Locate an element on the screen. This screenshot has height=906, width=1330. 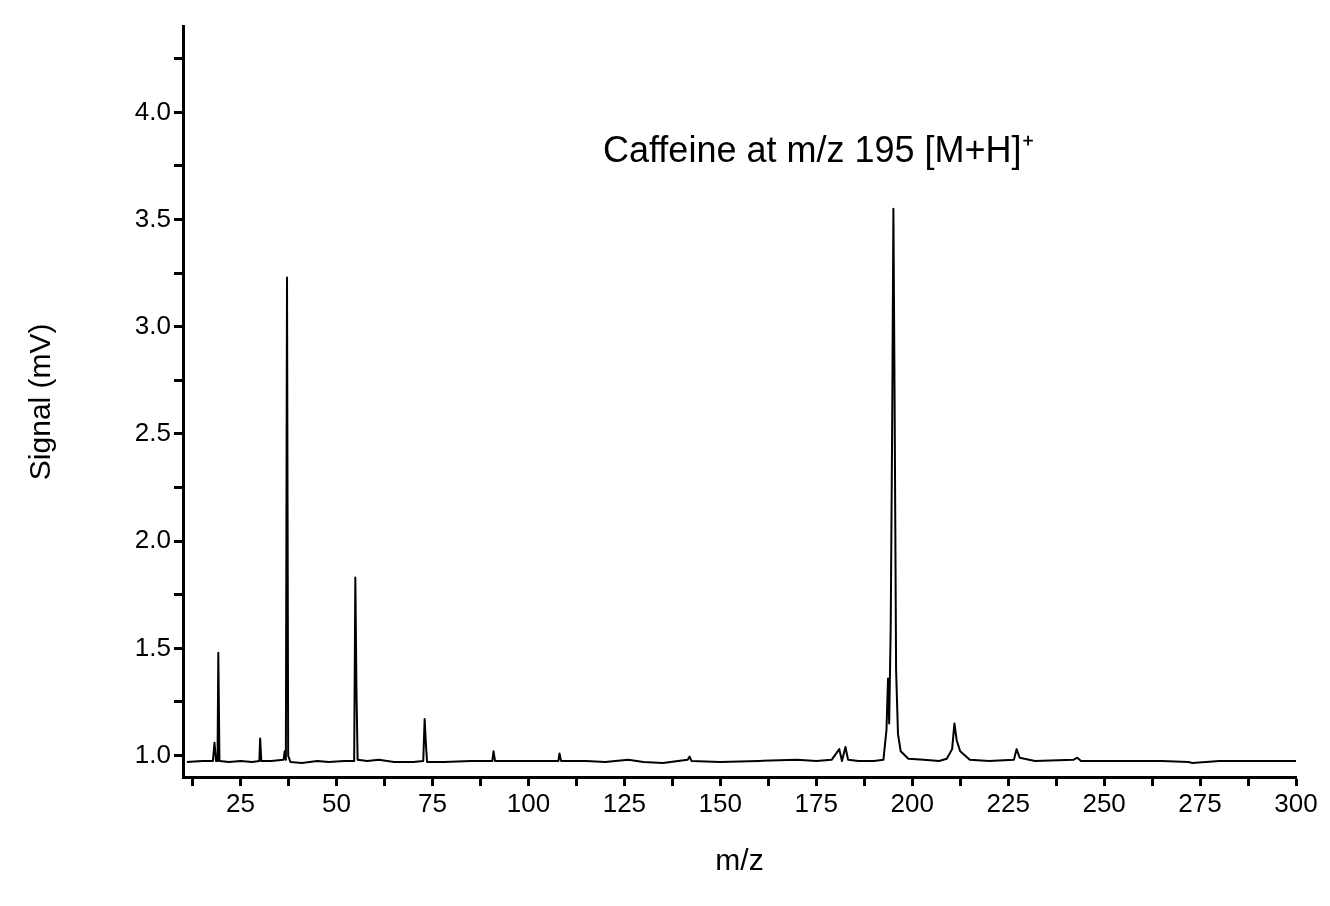
x-tick-label: 25 is located at coordinates (241, 802).